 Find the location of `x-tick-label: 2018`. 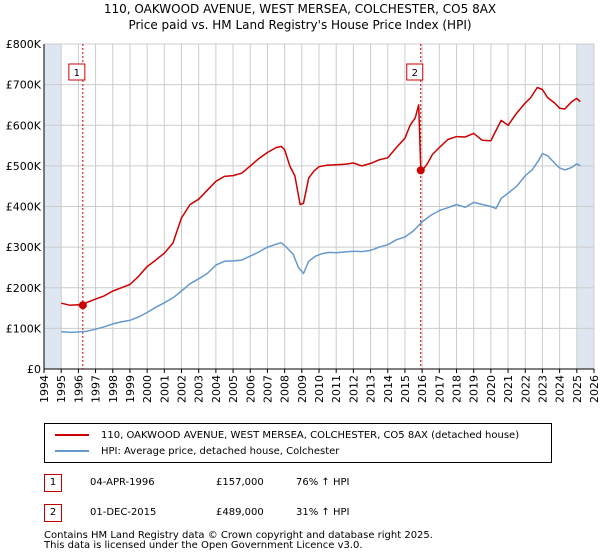

x-tick-label: 2018 is located at coordinates (457, 389).